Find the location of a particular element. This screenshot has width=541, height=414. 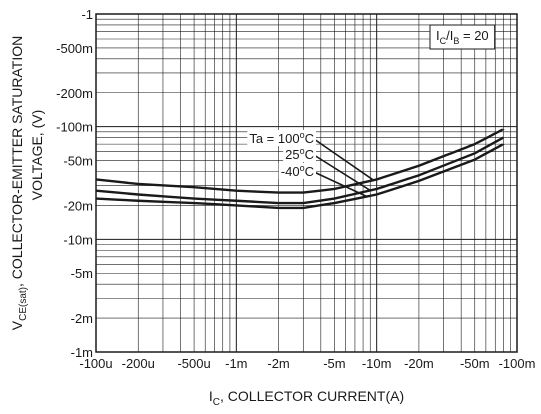

condition-box is located at coordinates (462, 37).